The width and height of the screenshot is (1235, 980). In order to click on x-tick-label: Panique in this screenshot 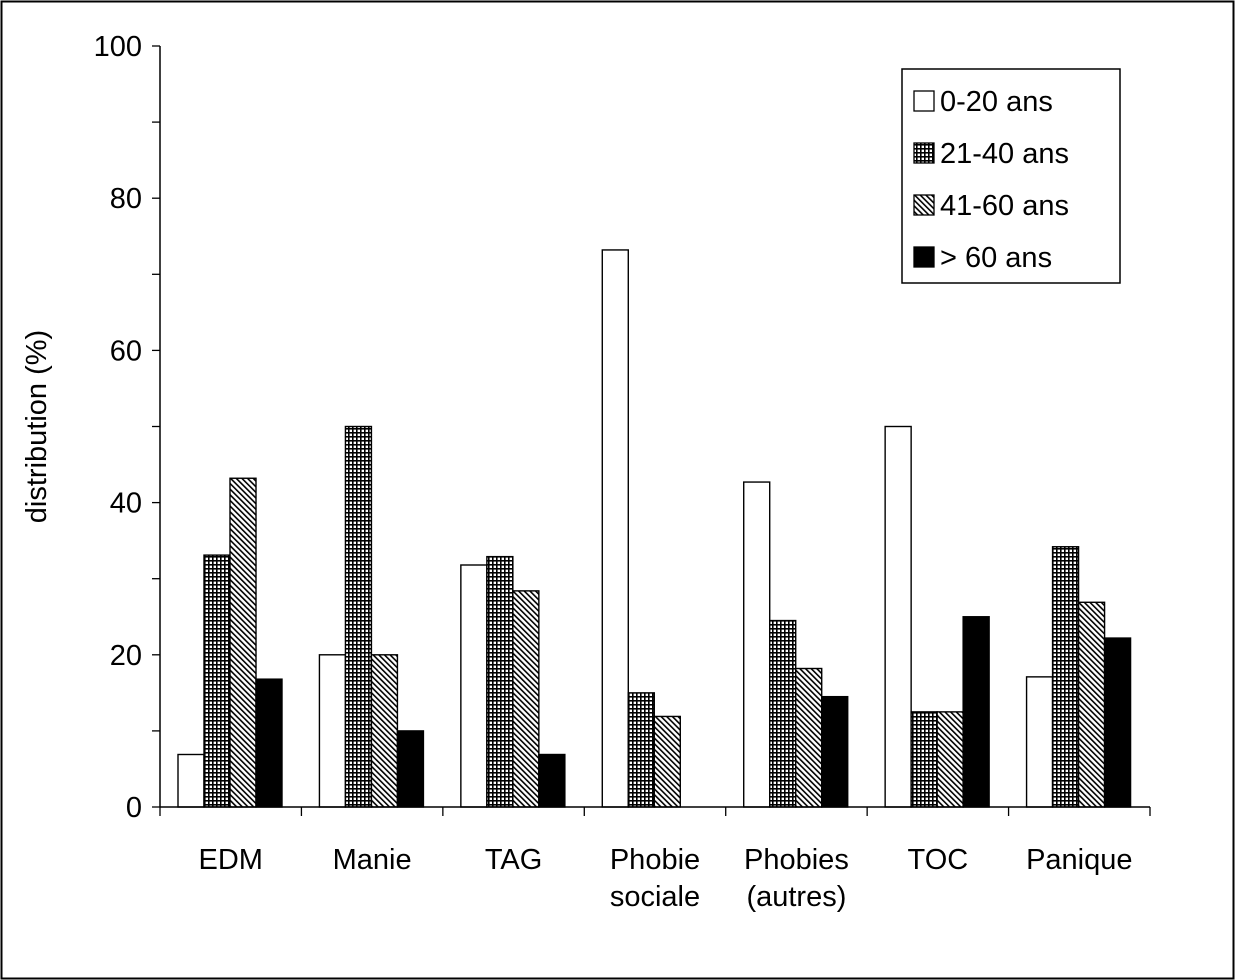, I will do `click(1079, 860)`.